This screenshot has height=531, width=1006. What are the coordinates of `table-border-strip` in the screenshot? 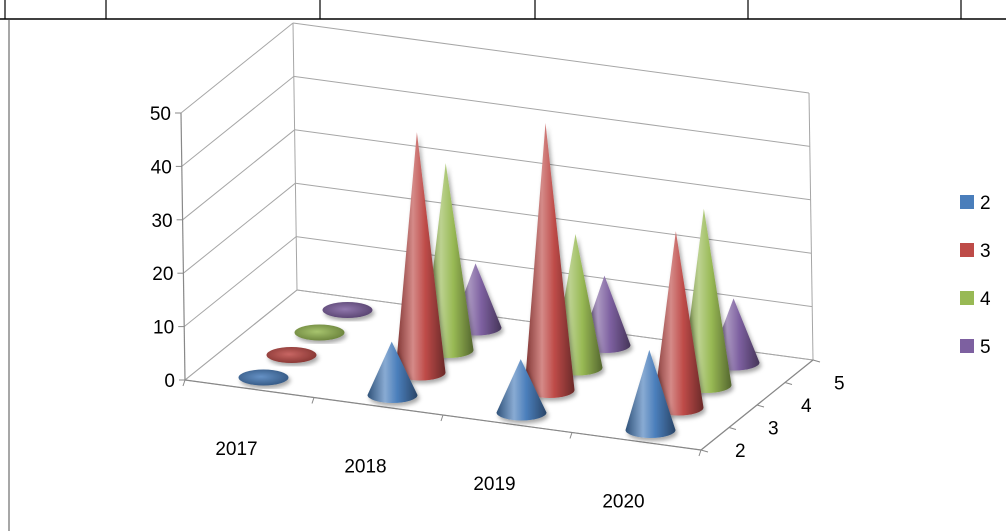 It's located at (503, 10).